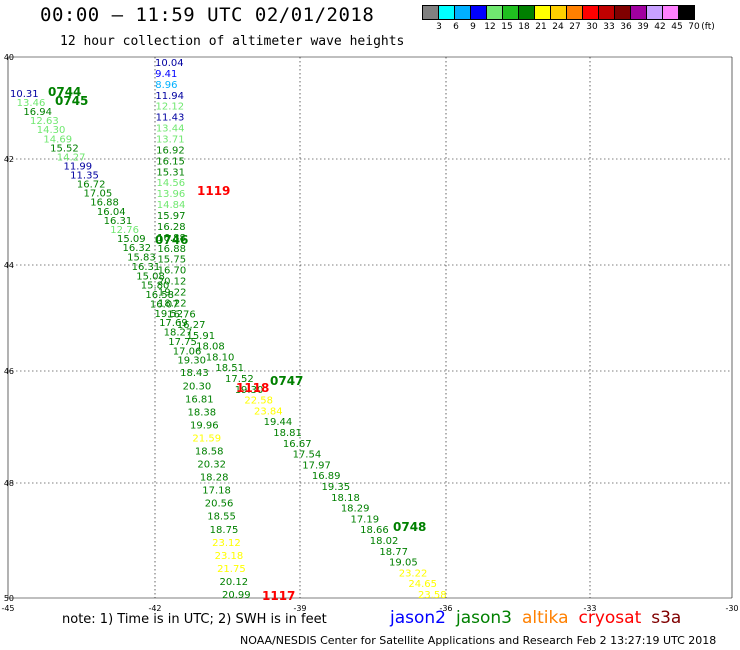 The height and width of the screenshot is (650, 740). Describe the element at coordinates (297, 444) in the screenshot. I see `swh-value: 16.67` at that location.